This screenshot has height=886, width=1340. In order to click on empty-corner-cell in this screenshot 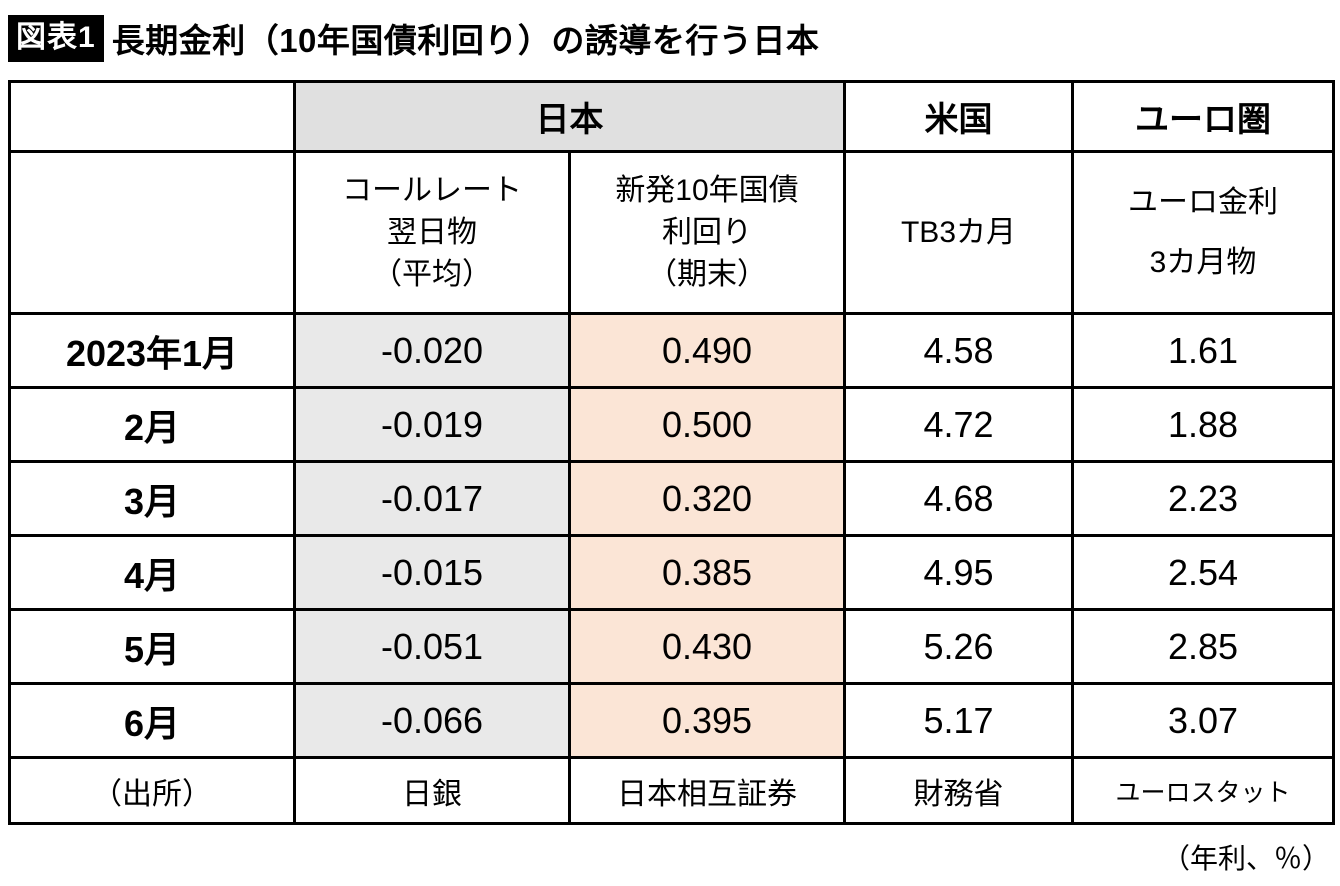, I will do `click(152, 232)`.